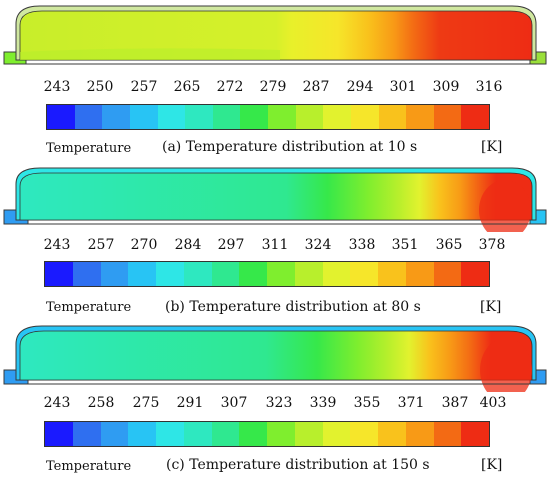 Image resolution: width=550 pixels, height=479 pixels. Describe the element at coordinates (316, 87) in the screenshot. I see `tick-label: 287` at that location.